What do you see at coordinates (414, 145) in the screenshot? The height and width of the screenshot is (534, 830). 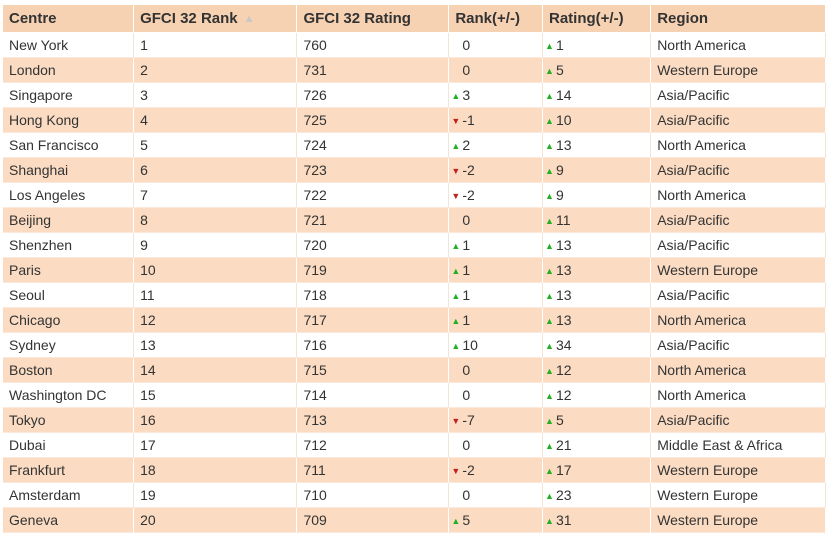 I see `table-row: San Francisco 5 724 ▲ 2 ▲ 13 North America` at bounding box center [414, 145].